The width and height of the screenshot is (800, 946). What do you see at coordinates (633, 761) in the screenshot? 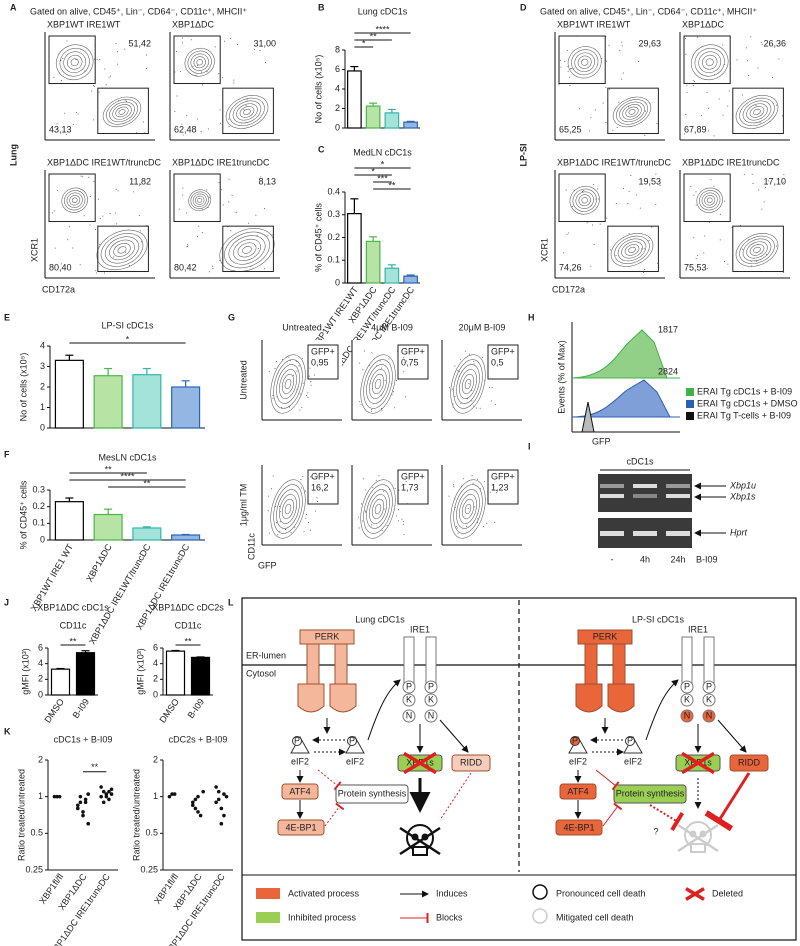
I see `protein-label: eIF2` at bounding box center [633, 761].